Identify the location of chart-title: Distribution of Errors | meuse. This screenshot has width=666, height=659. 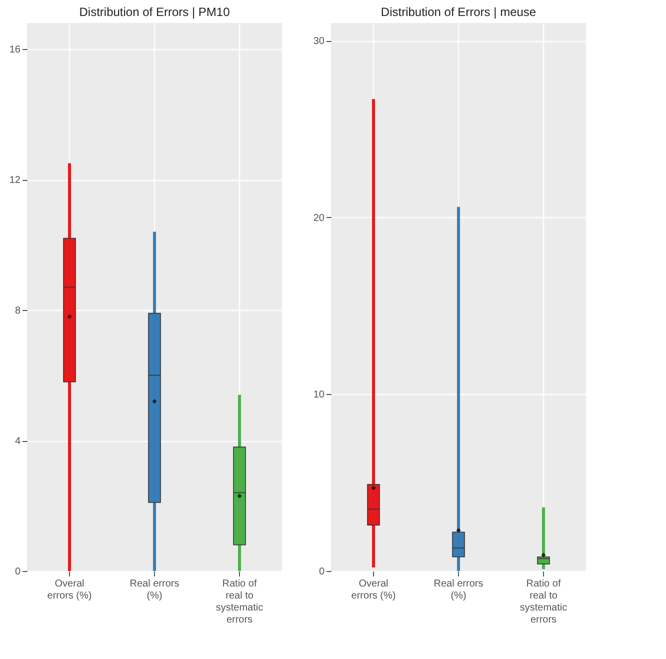
(458, 12).